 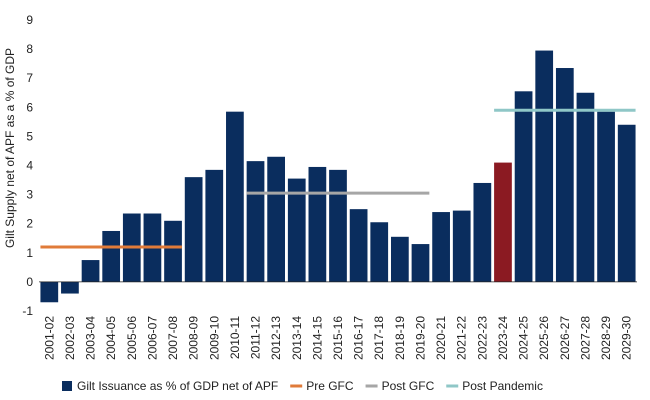 I want to click on legend-label: Post Pandemic, so click(x=502, y=386).